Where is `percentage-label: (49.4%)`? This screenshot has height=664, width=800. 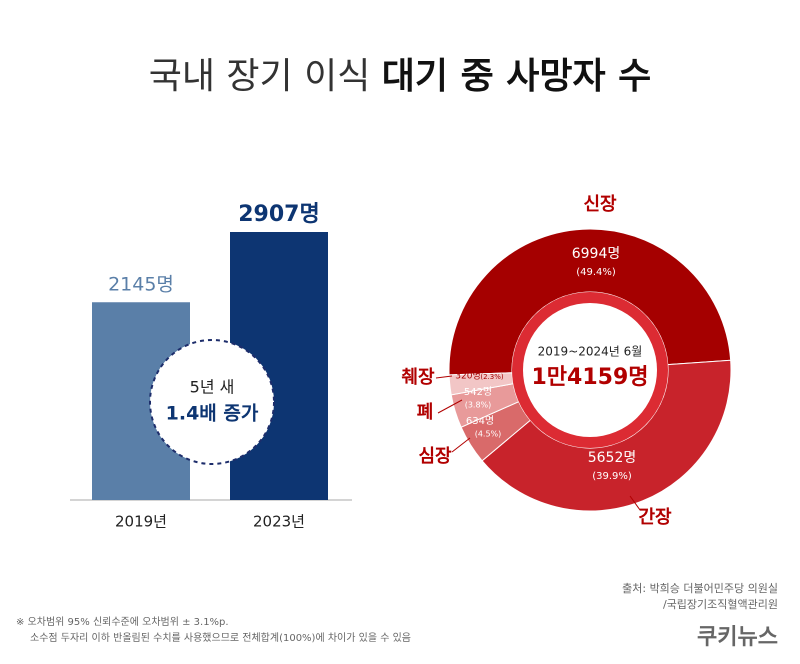
percentage-label: (49.4%) is located at coordinates (596, 272).